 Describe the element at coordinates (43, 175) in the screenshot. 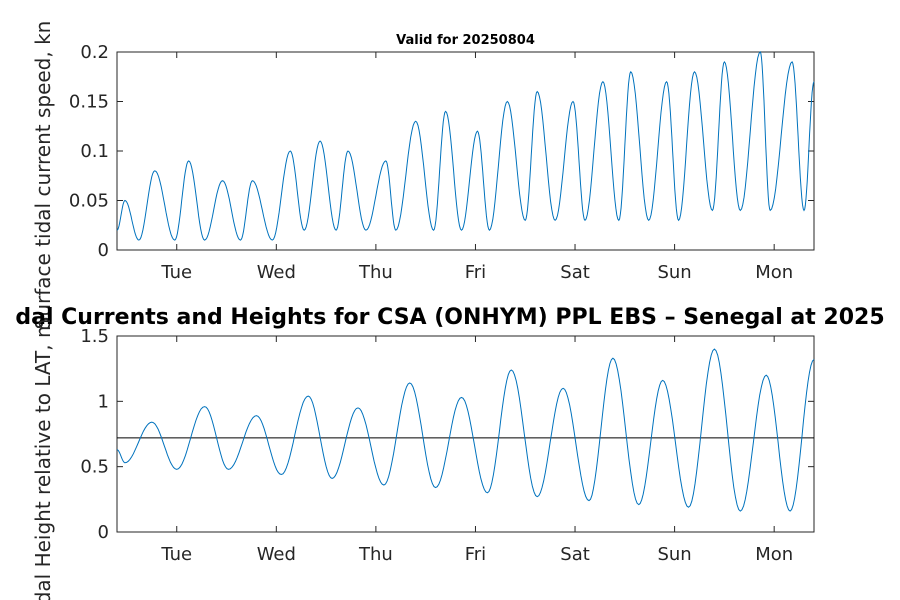

I see `current-speed-y-axis-label: Surface tidal current speed, kn` at that location.